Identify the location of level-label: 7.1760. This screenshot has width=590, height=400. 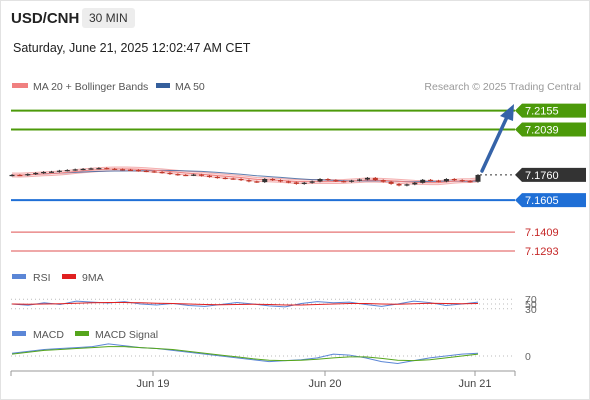
(542, 176).